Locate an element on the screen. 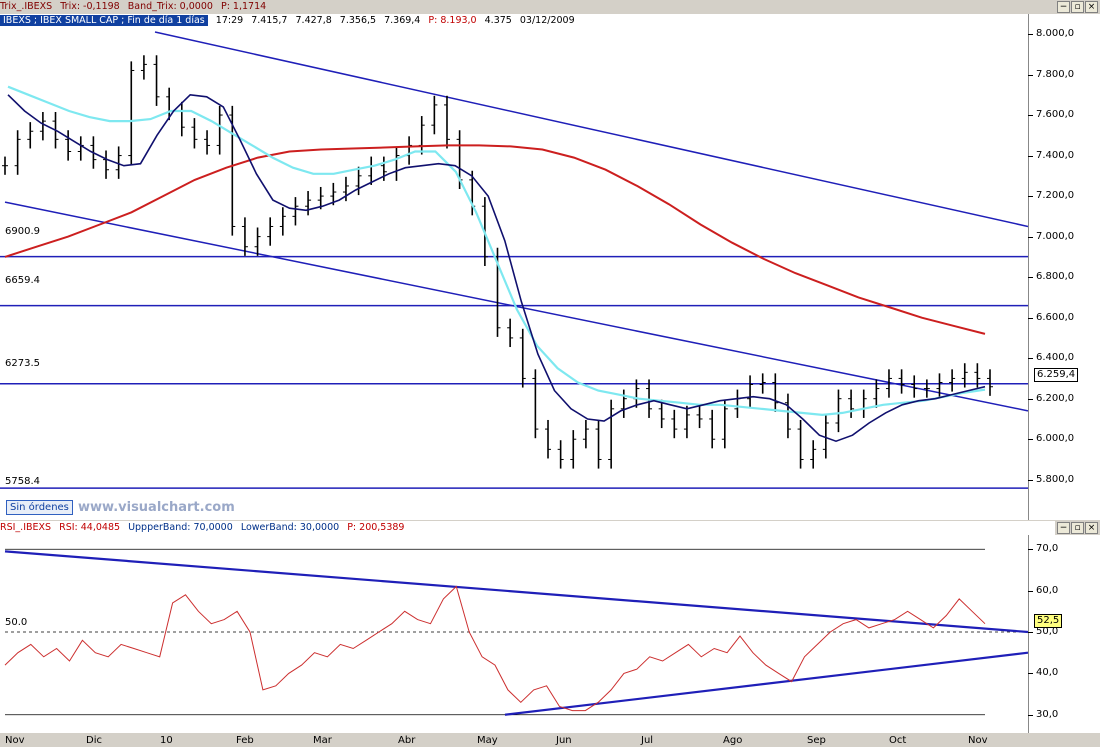 This screenshot has height=747, width=1100. price-y-tick: 8.000,0 is located at coordinates (1051, 33).